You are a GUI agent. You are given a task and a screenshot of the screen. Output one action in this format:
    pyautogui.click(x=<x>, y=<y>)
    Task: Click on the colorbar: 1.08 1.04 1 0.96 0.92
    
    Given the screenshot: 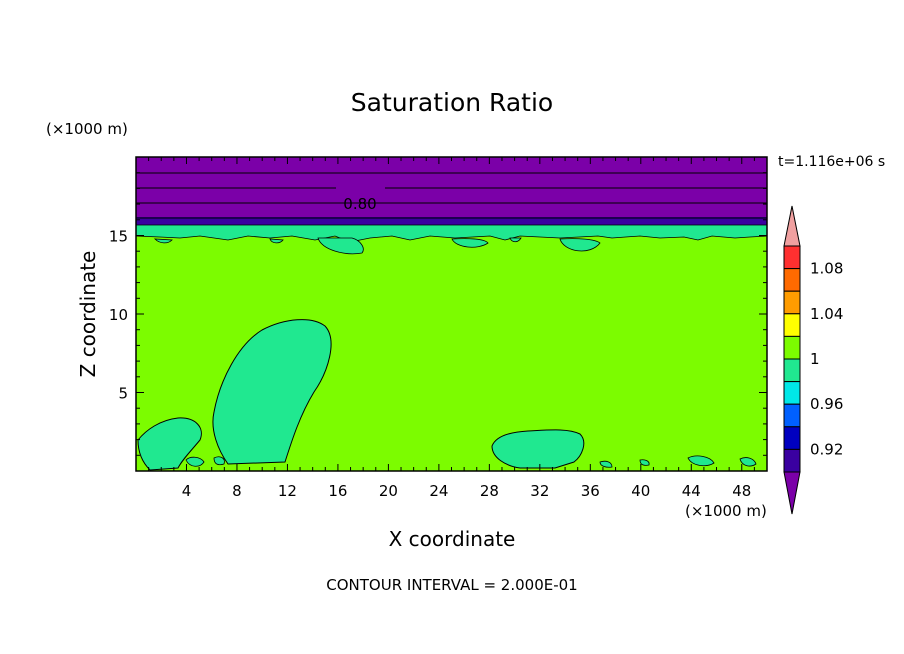 What is the action you would take?
    pyautogui.click(x=813, y=360)
    